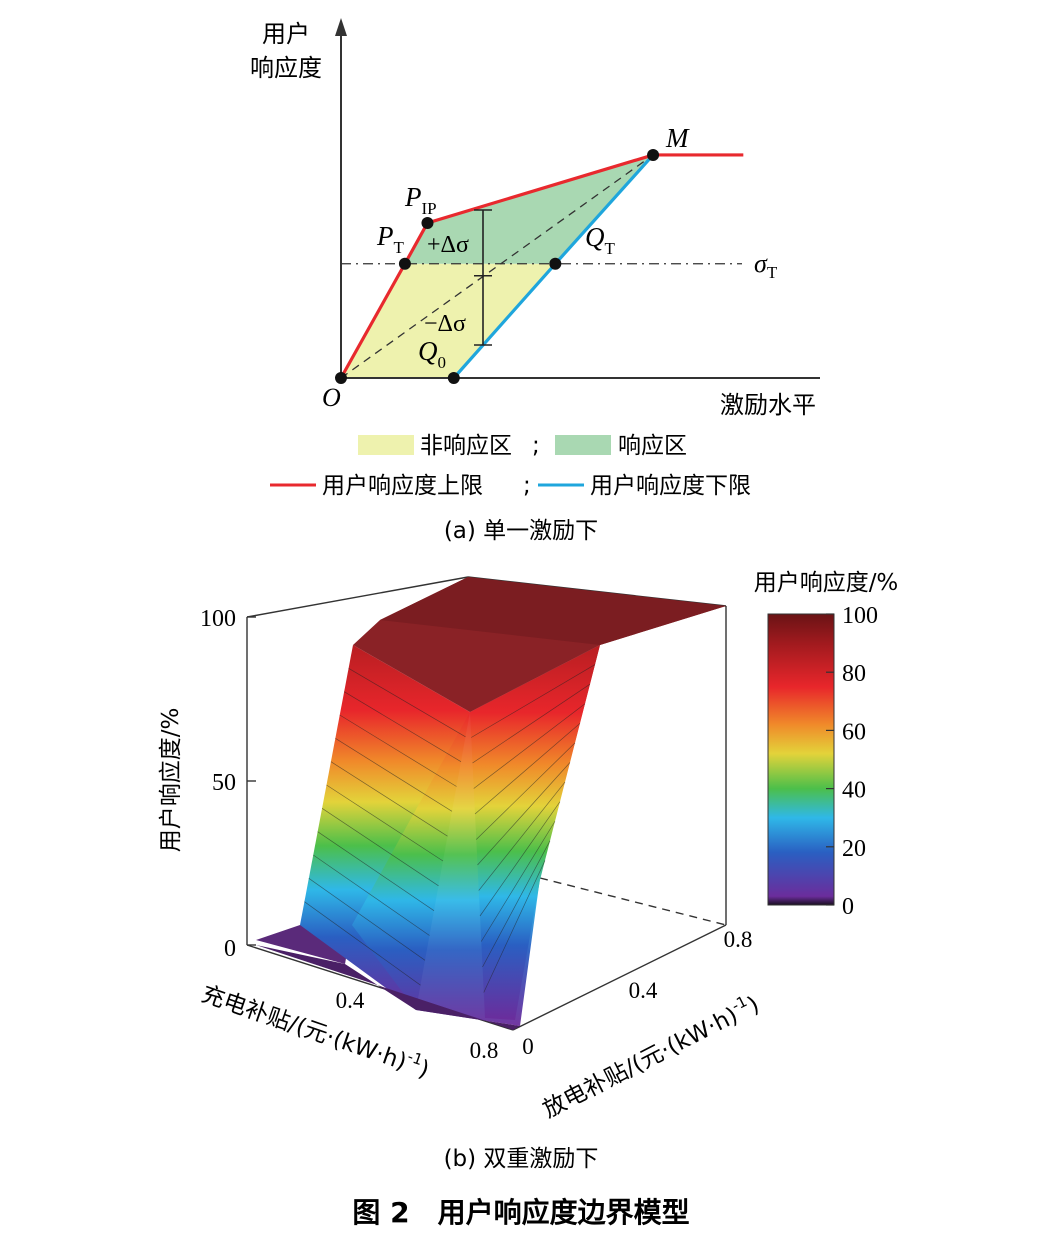 The width and height of the screenshot is (1041, 1238). I want to click on colorbar-tick-label: 80, so click(854, 674).